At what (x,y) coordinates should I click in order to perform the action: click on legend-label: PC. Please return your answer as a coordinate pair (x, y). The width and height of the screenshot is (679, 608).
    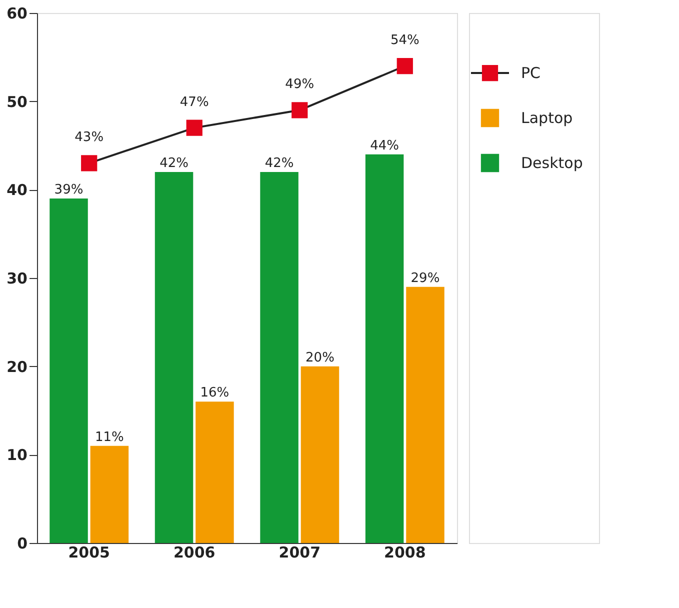
    Looking at the image, I should click on (531, 73).